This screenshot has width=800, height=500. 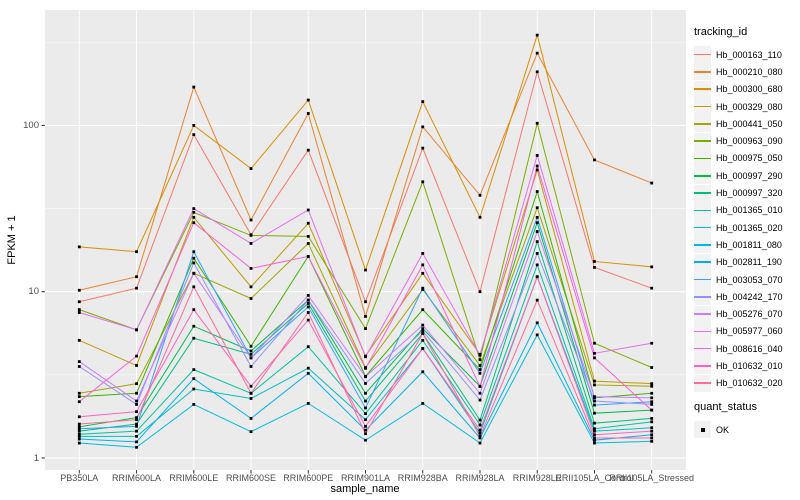 What do you see at coordinates (365, 489) in the screenshot?
I see `x-axis-title: sample_name` at bounding box center [365, 489].